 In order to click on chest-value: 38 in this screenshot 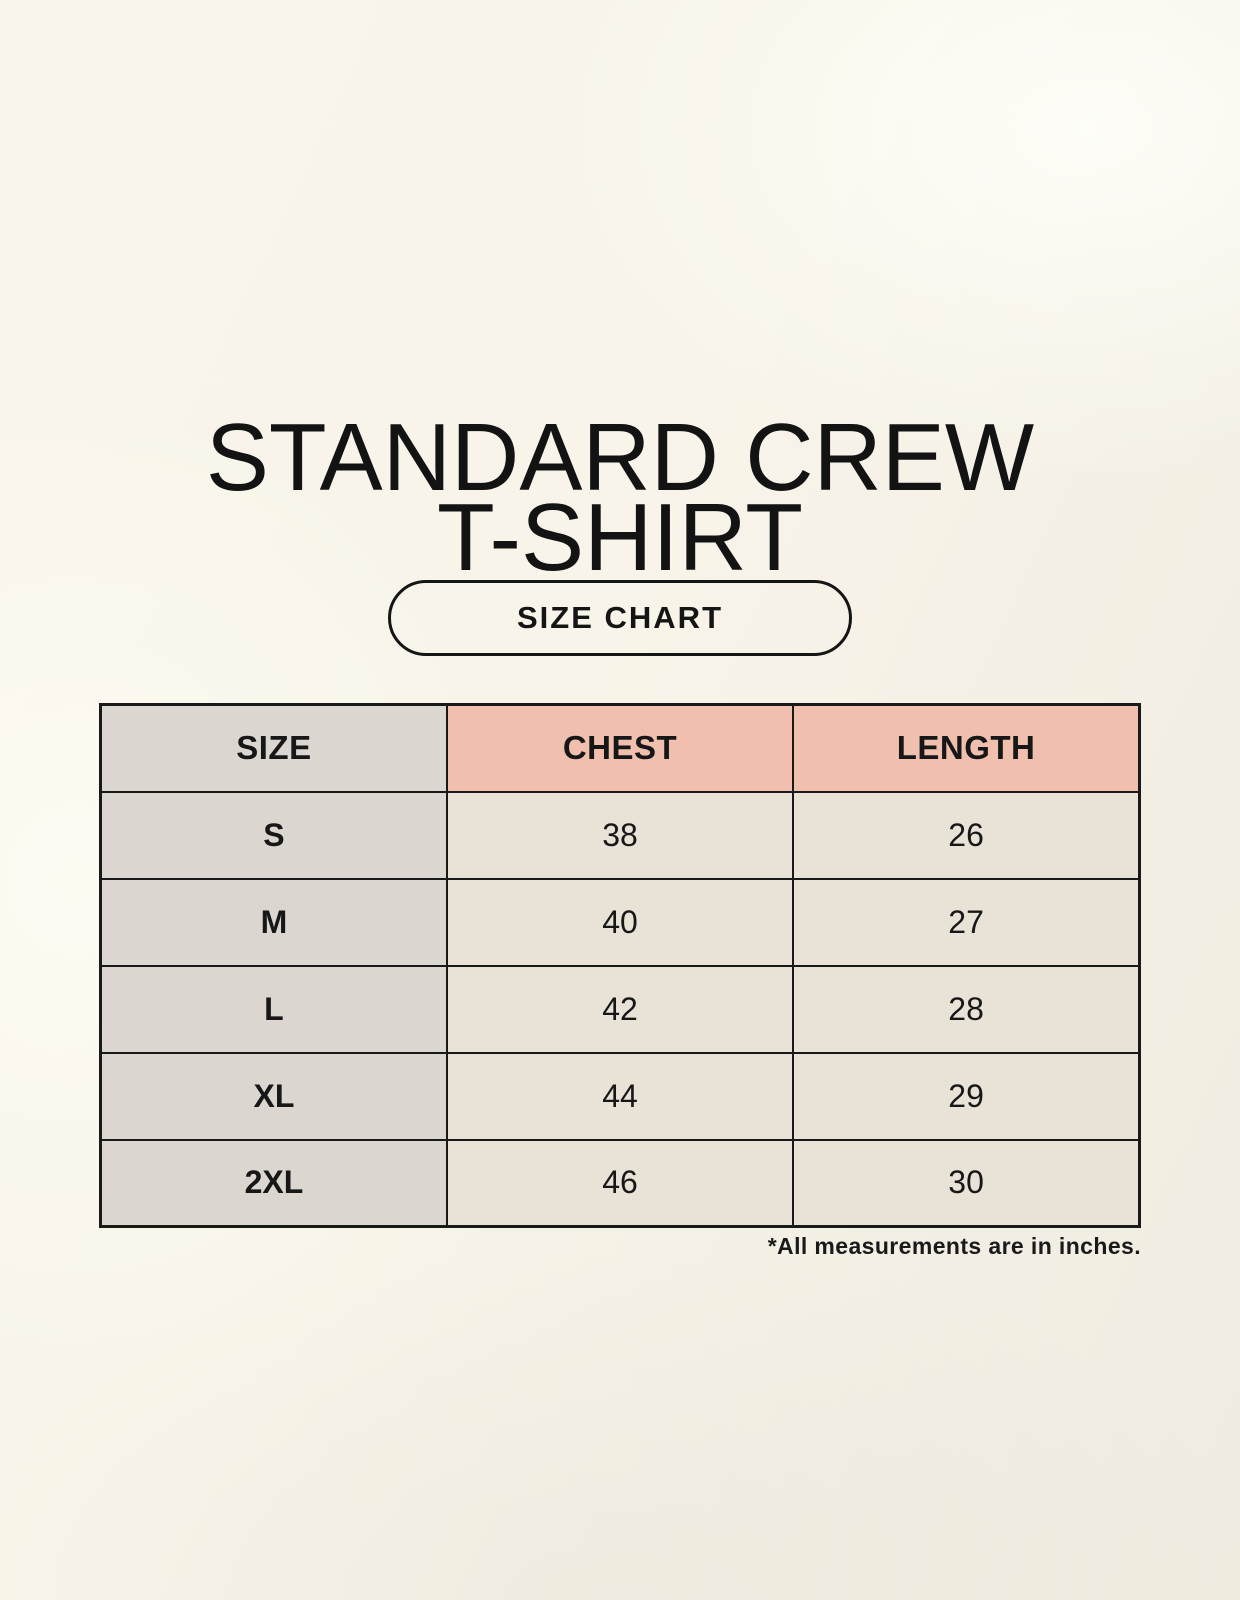, I will do `click(620, 835)`.